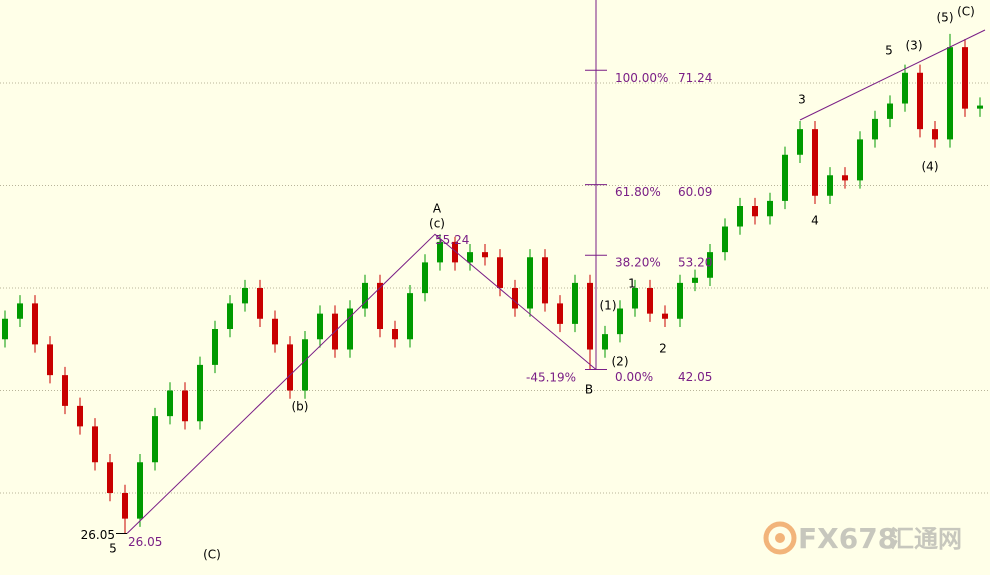  I want to click on wave-label: (2), so click(620, 362).